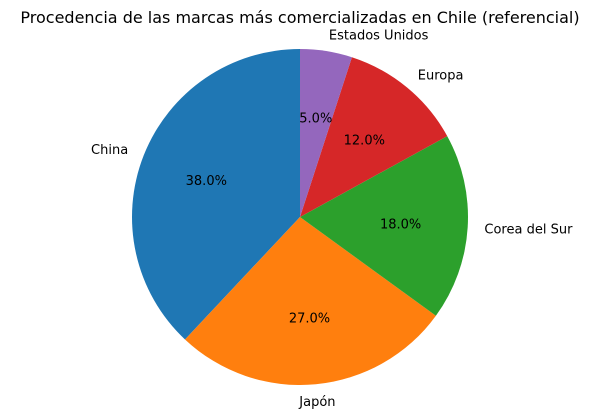 The image size is (600, 418). Describe the element at coordinates (109, 150) in the screenshot. I see `slice-category-label: China` at that location.